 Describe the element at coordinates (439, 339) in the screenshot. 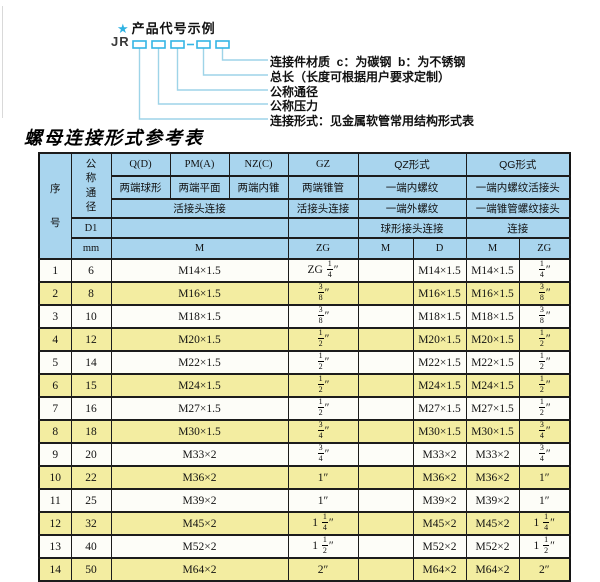

I see `cell-qz-d: M20×1.5` at that location.